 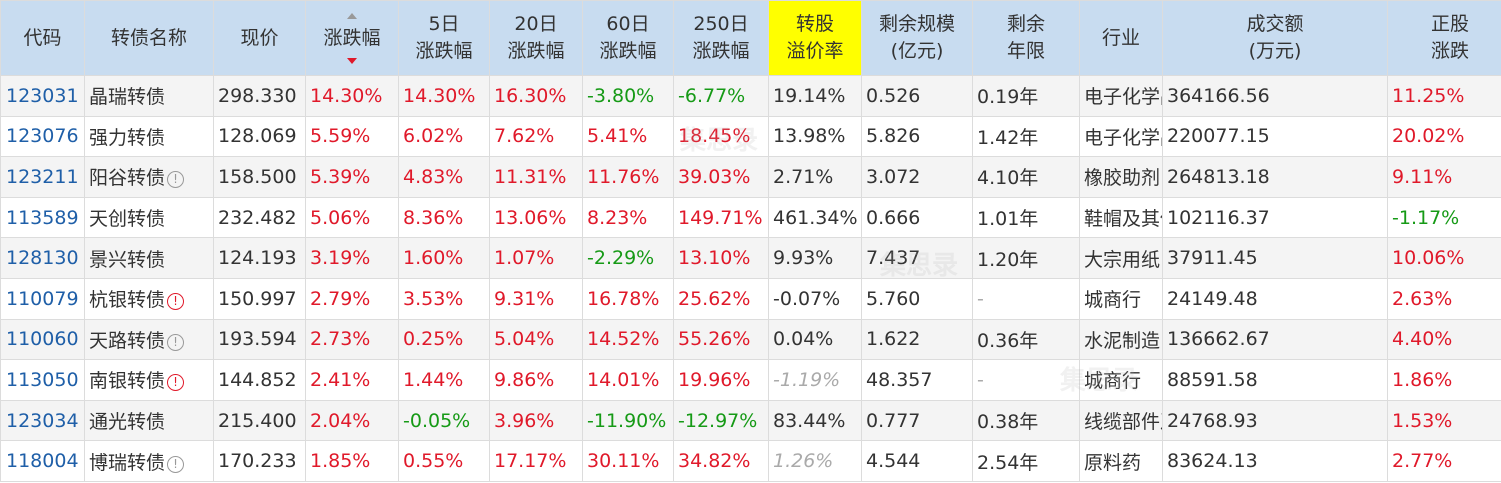 I want to click on cell-name: 强力转债, so click(x=149, y=136).